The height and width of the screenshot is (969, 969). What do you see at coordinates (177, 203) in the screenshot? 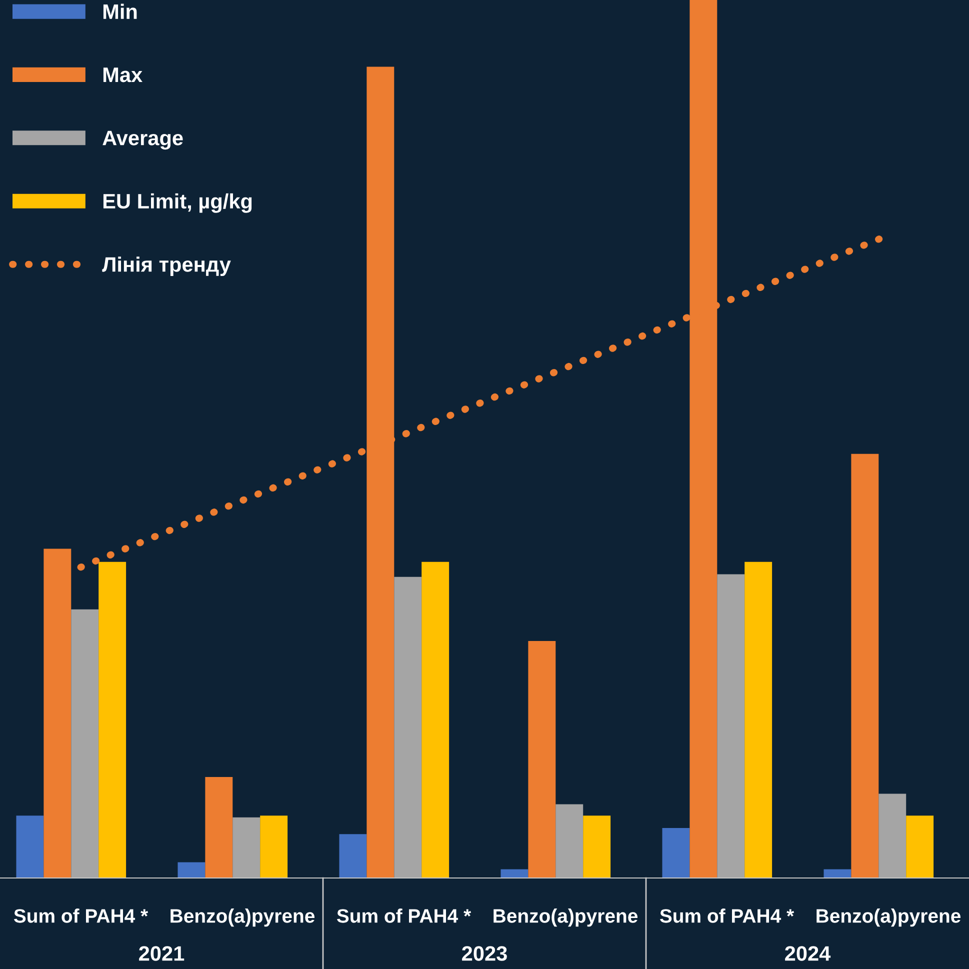
I see `legend-label: EU Limit, µg/kg` at bounding box center [177, 203].